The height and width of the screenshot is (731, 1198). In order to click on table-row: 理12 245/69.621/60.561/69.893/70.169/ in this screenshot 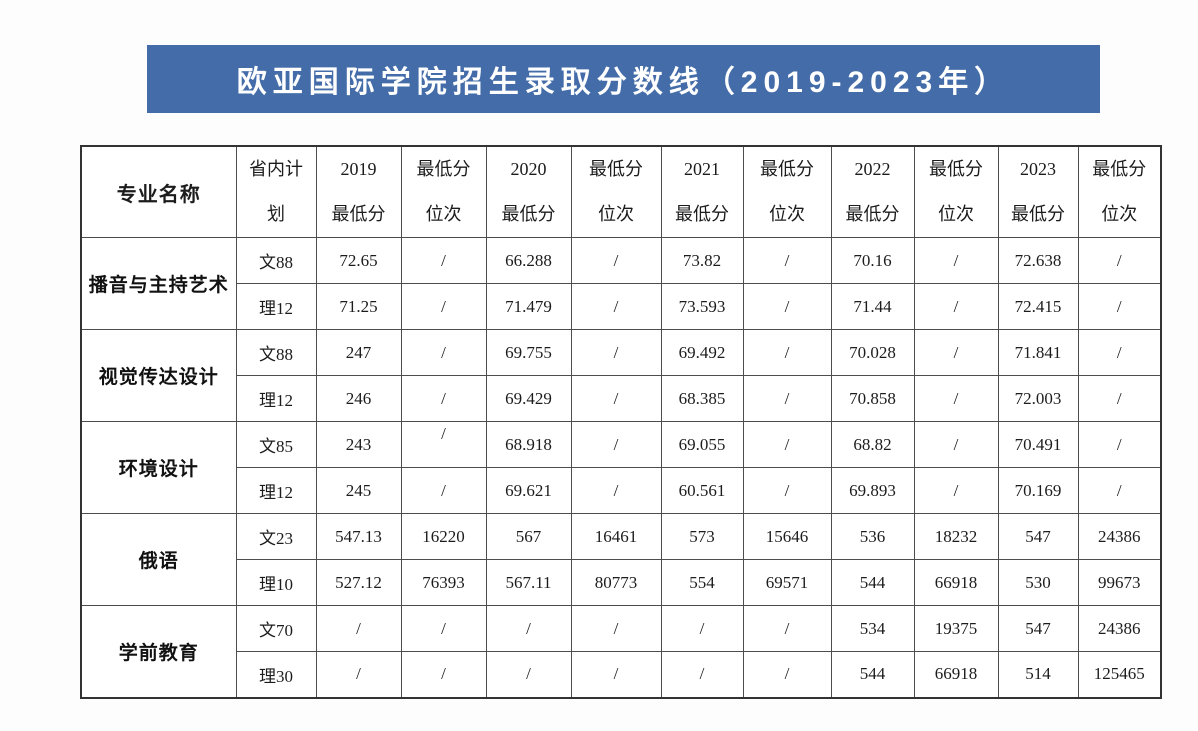, I will do `click(621, 490)`.